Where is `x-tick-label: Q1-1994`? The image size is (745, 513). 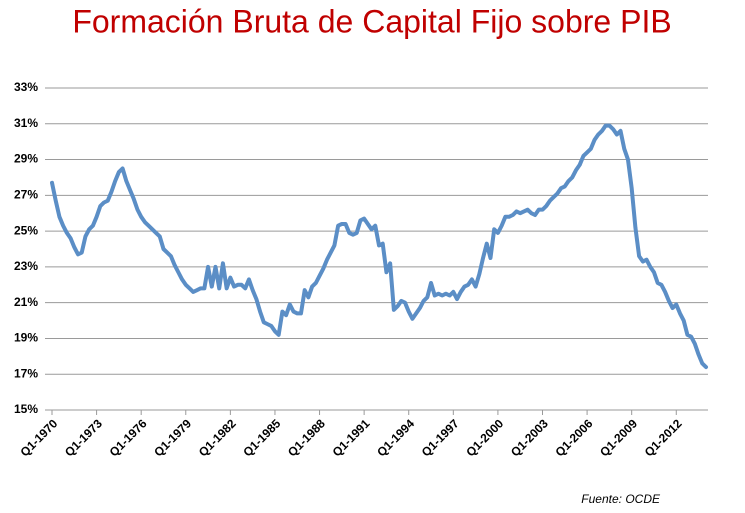 x-tick-label: Q1-1994 is located at coordinates (395, 437).